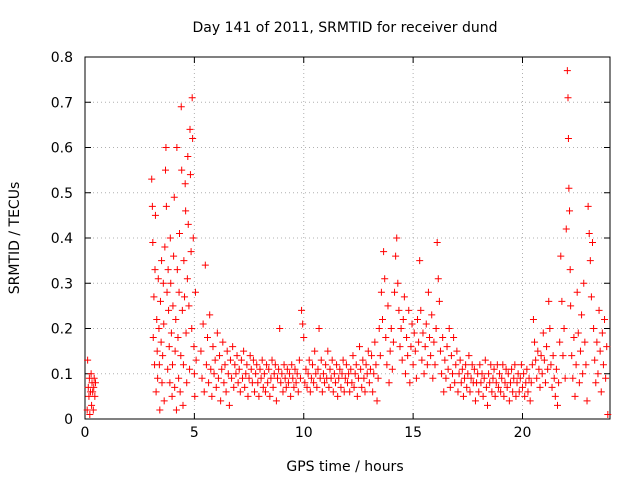  What do you see at coordinates (62, 330) in the screenshot?
I see `y-tick-label: 0.2` at bounding box center [62, 330].